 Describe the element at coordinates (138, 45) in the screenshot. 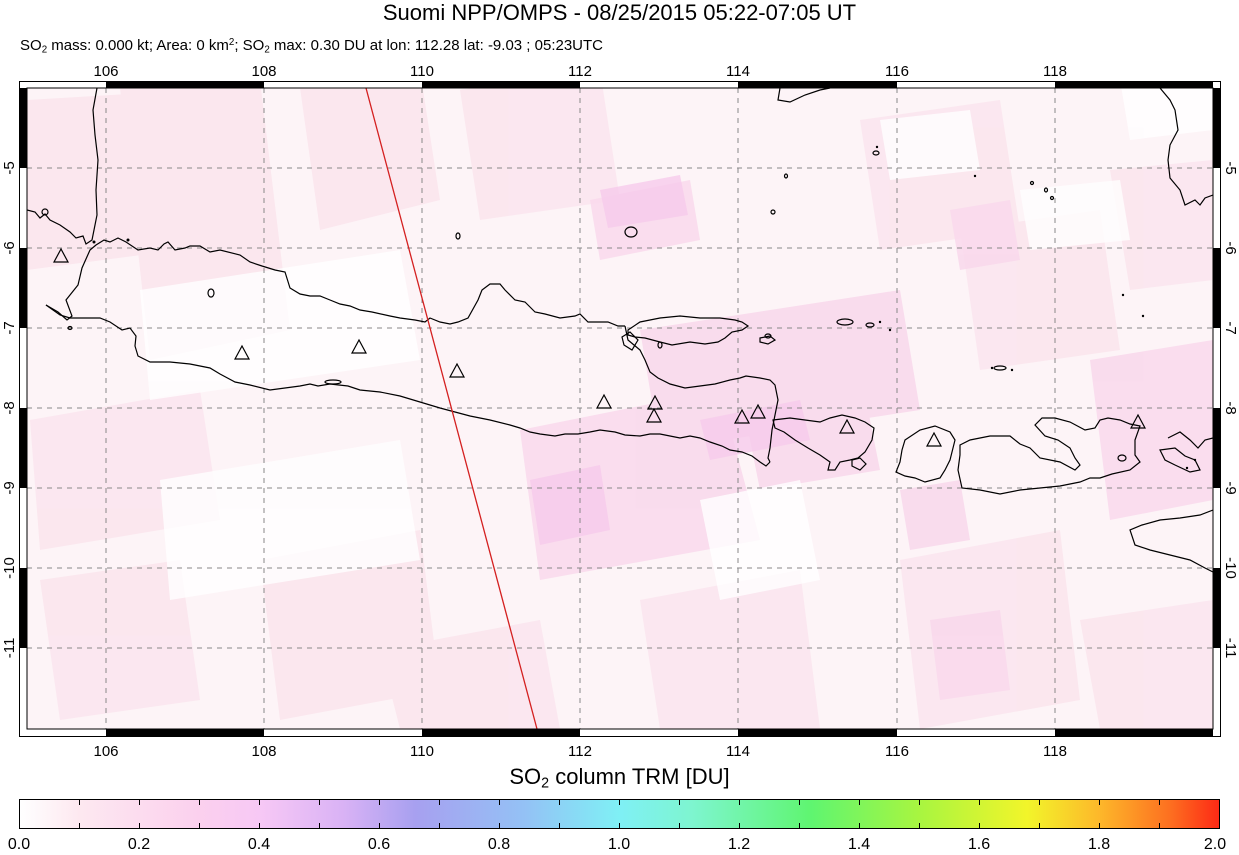

I see `mass-area-text: mass: 0.000 kt; Area: 0 km` at that location.